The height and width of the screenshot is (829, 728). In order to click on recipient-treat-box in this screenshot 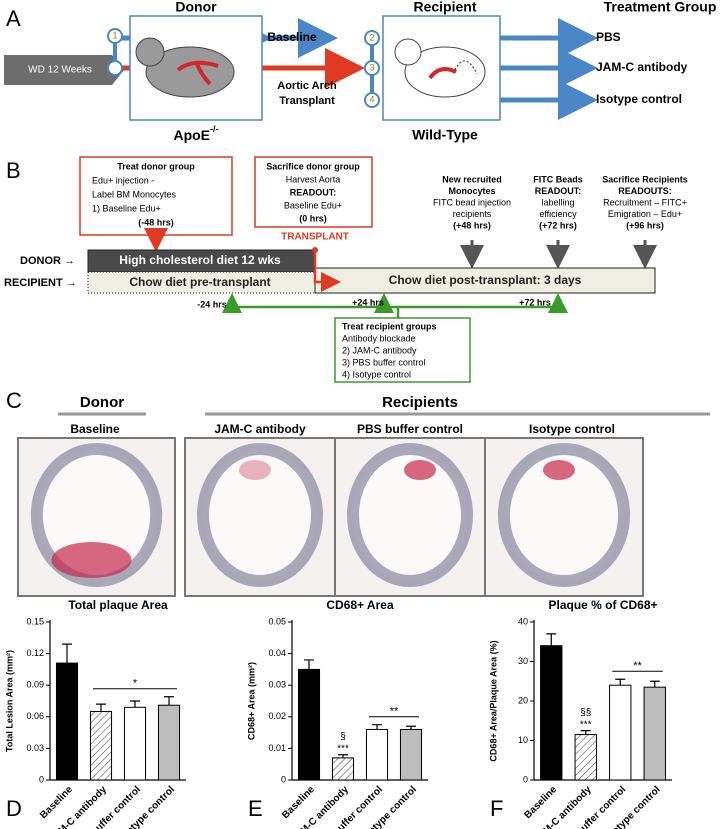, I will do `click(402, 350)`.